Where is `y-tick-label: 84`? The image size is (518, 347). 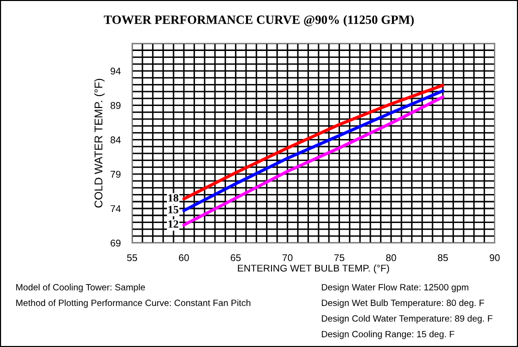 y-tick-label: 84 is located at coordinates (115, 140).